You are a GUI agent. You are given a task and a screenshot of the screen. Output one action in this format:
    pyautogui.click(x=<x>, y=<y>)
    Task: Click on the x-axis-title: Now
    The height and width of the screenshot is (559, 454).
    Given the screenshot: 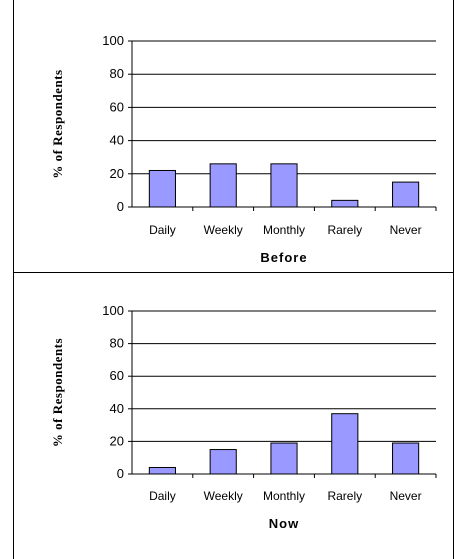 What is the action you would take?
    pyautogui.click(x=284, y=523)
    